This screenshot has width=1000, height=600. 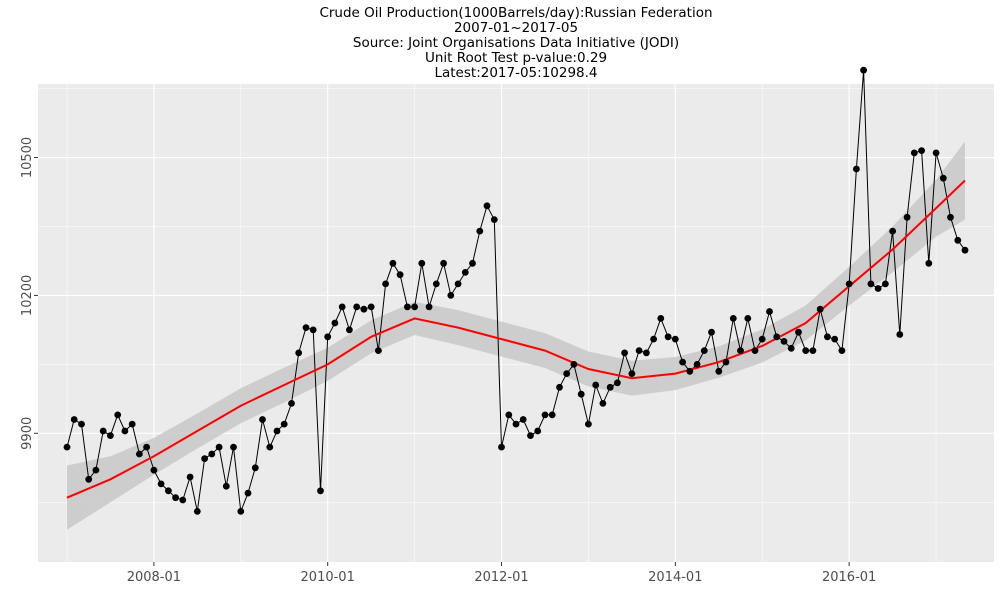 I want to click on latest-line: Latest:2017-05:10298.4, so click(x=515, y=73).